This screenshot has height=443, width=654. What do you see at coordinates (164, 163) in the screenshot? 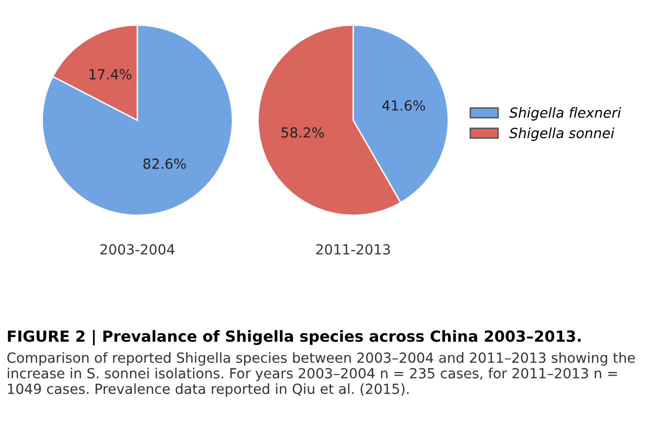
I see `data-label: 82.6%` at bounding box center [164, 163].